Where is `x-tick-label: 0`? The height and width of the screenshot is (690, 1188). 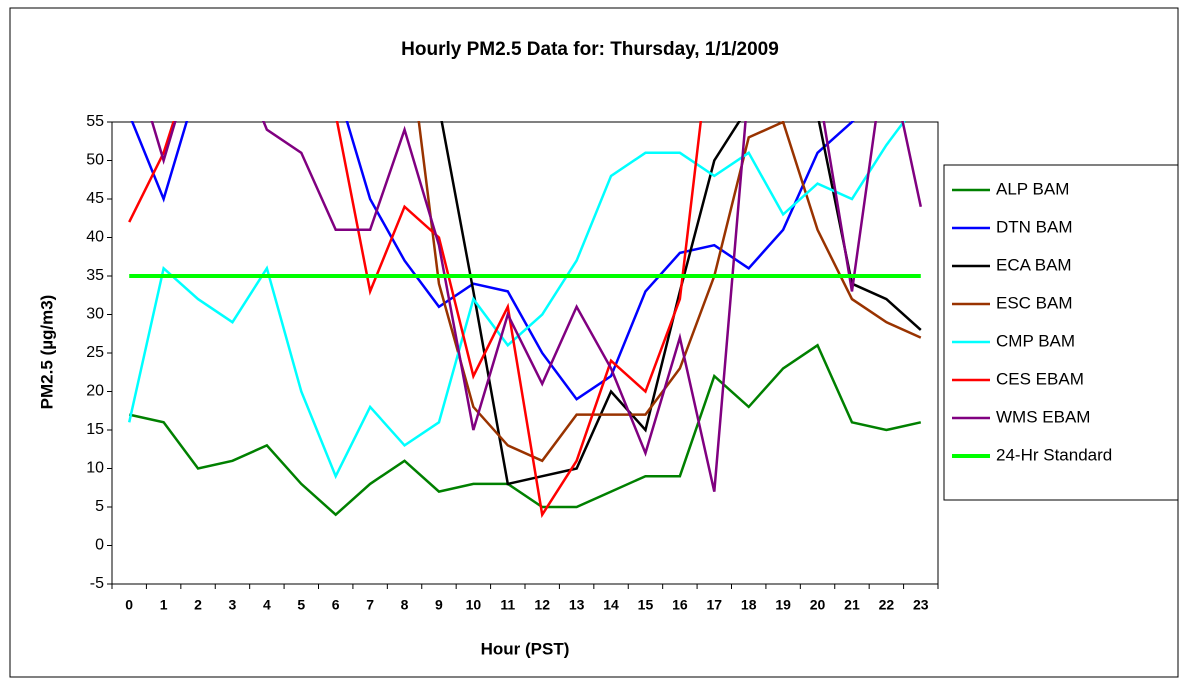
x-tick-label: 0 is located at coordinates (129, 605).